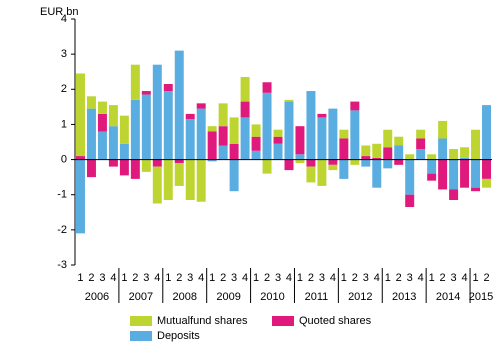  Describe the element at coordinates (481, 297) in the screenshot. I see `x-group-label: 2015` at that location.